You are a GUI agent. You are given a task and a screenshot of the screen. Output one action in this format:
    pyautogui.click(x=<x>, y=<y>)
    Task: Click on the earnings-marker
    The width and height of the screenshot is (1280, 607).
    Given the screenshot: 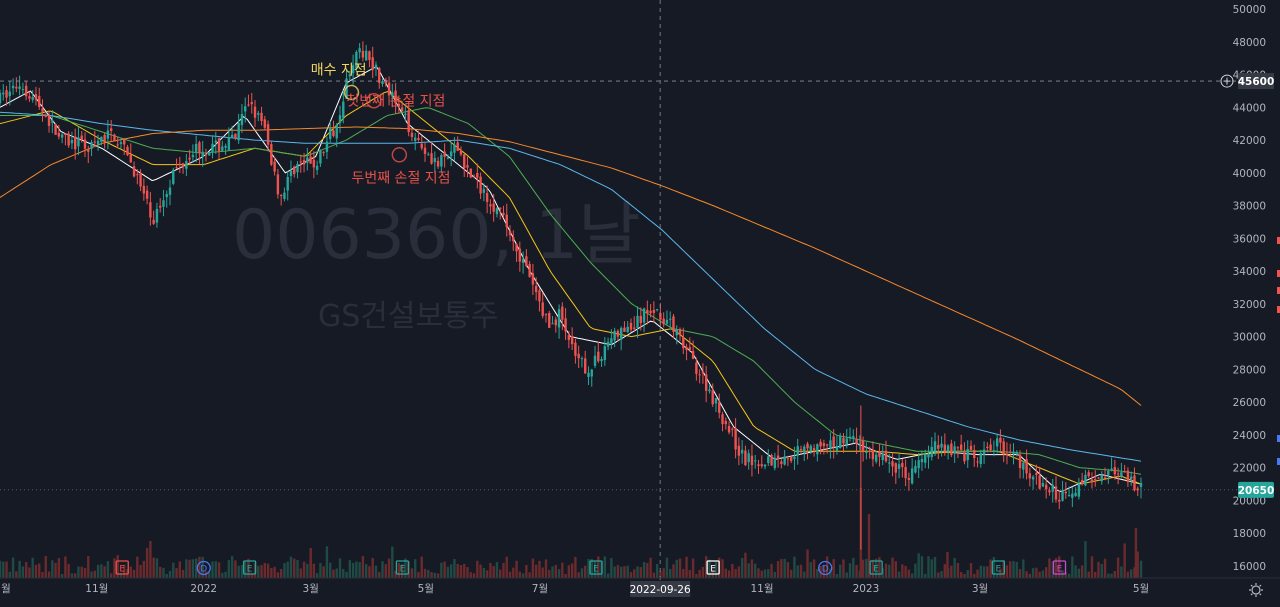 What is the action you would take?
    pyautogui.click(x=249, y=567)
    